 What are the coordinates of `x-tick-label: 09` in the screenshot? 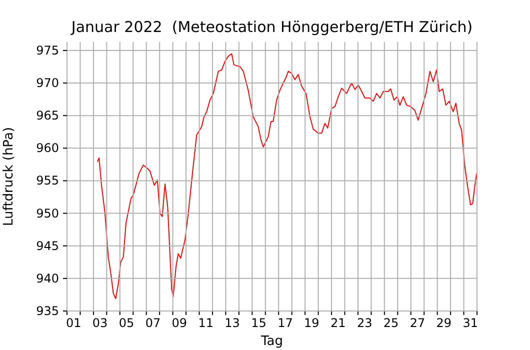 It's located at (180, 323).